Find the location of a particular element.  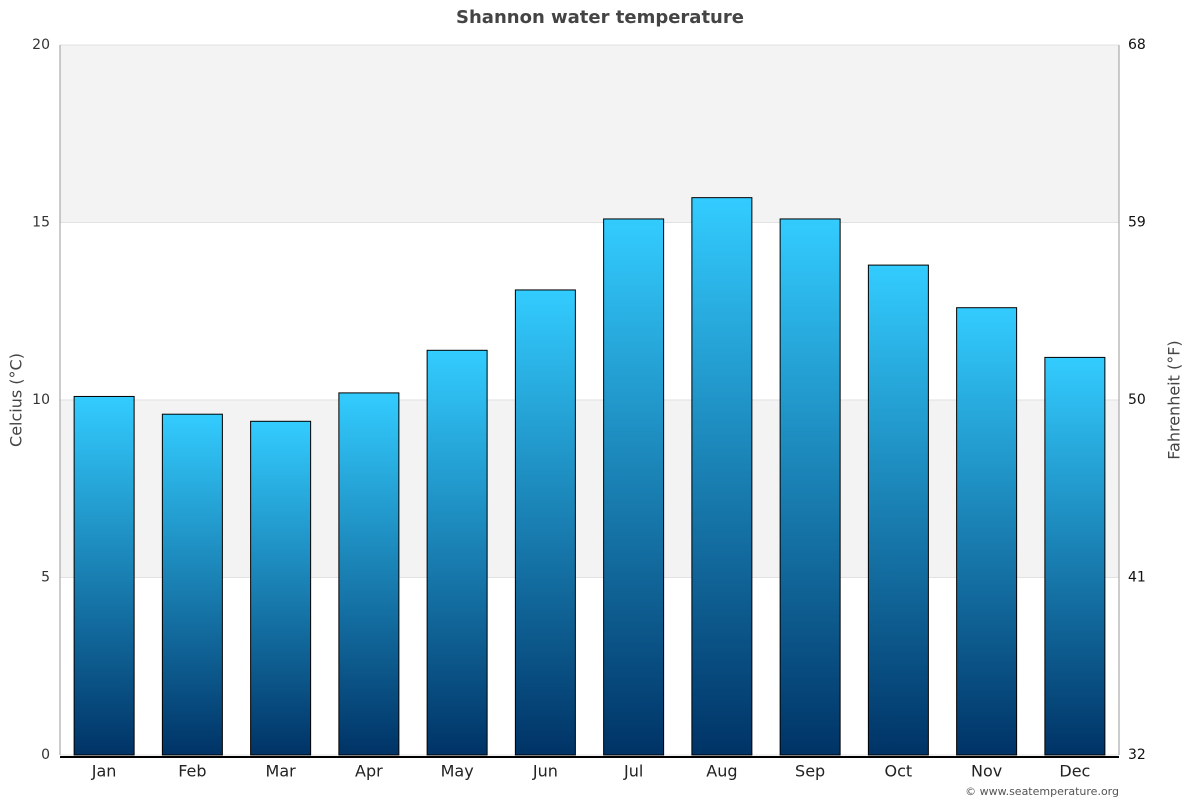

x-tick-label: Sep is located at coordinates (810, 771).